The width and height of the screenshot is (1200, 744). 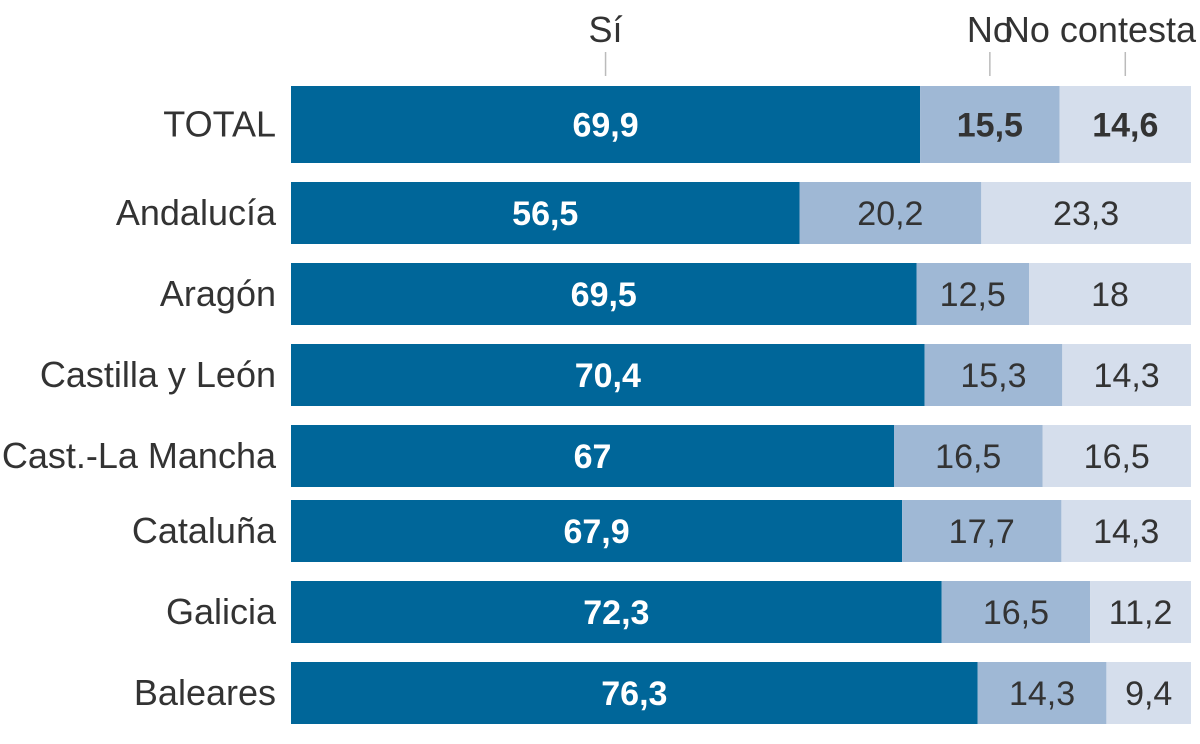 I want to click on bar-si-baleares, so click(x=634, y=693).